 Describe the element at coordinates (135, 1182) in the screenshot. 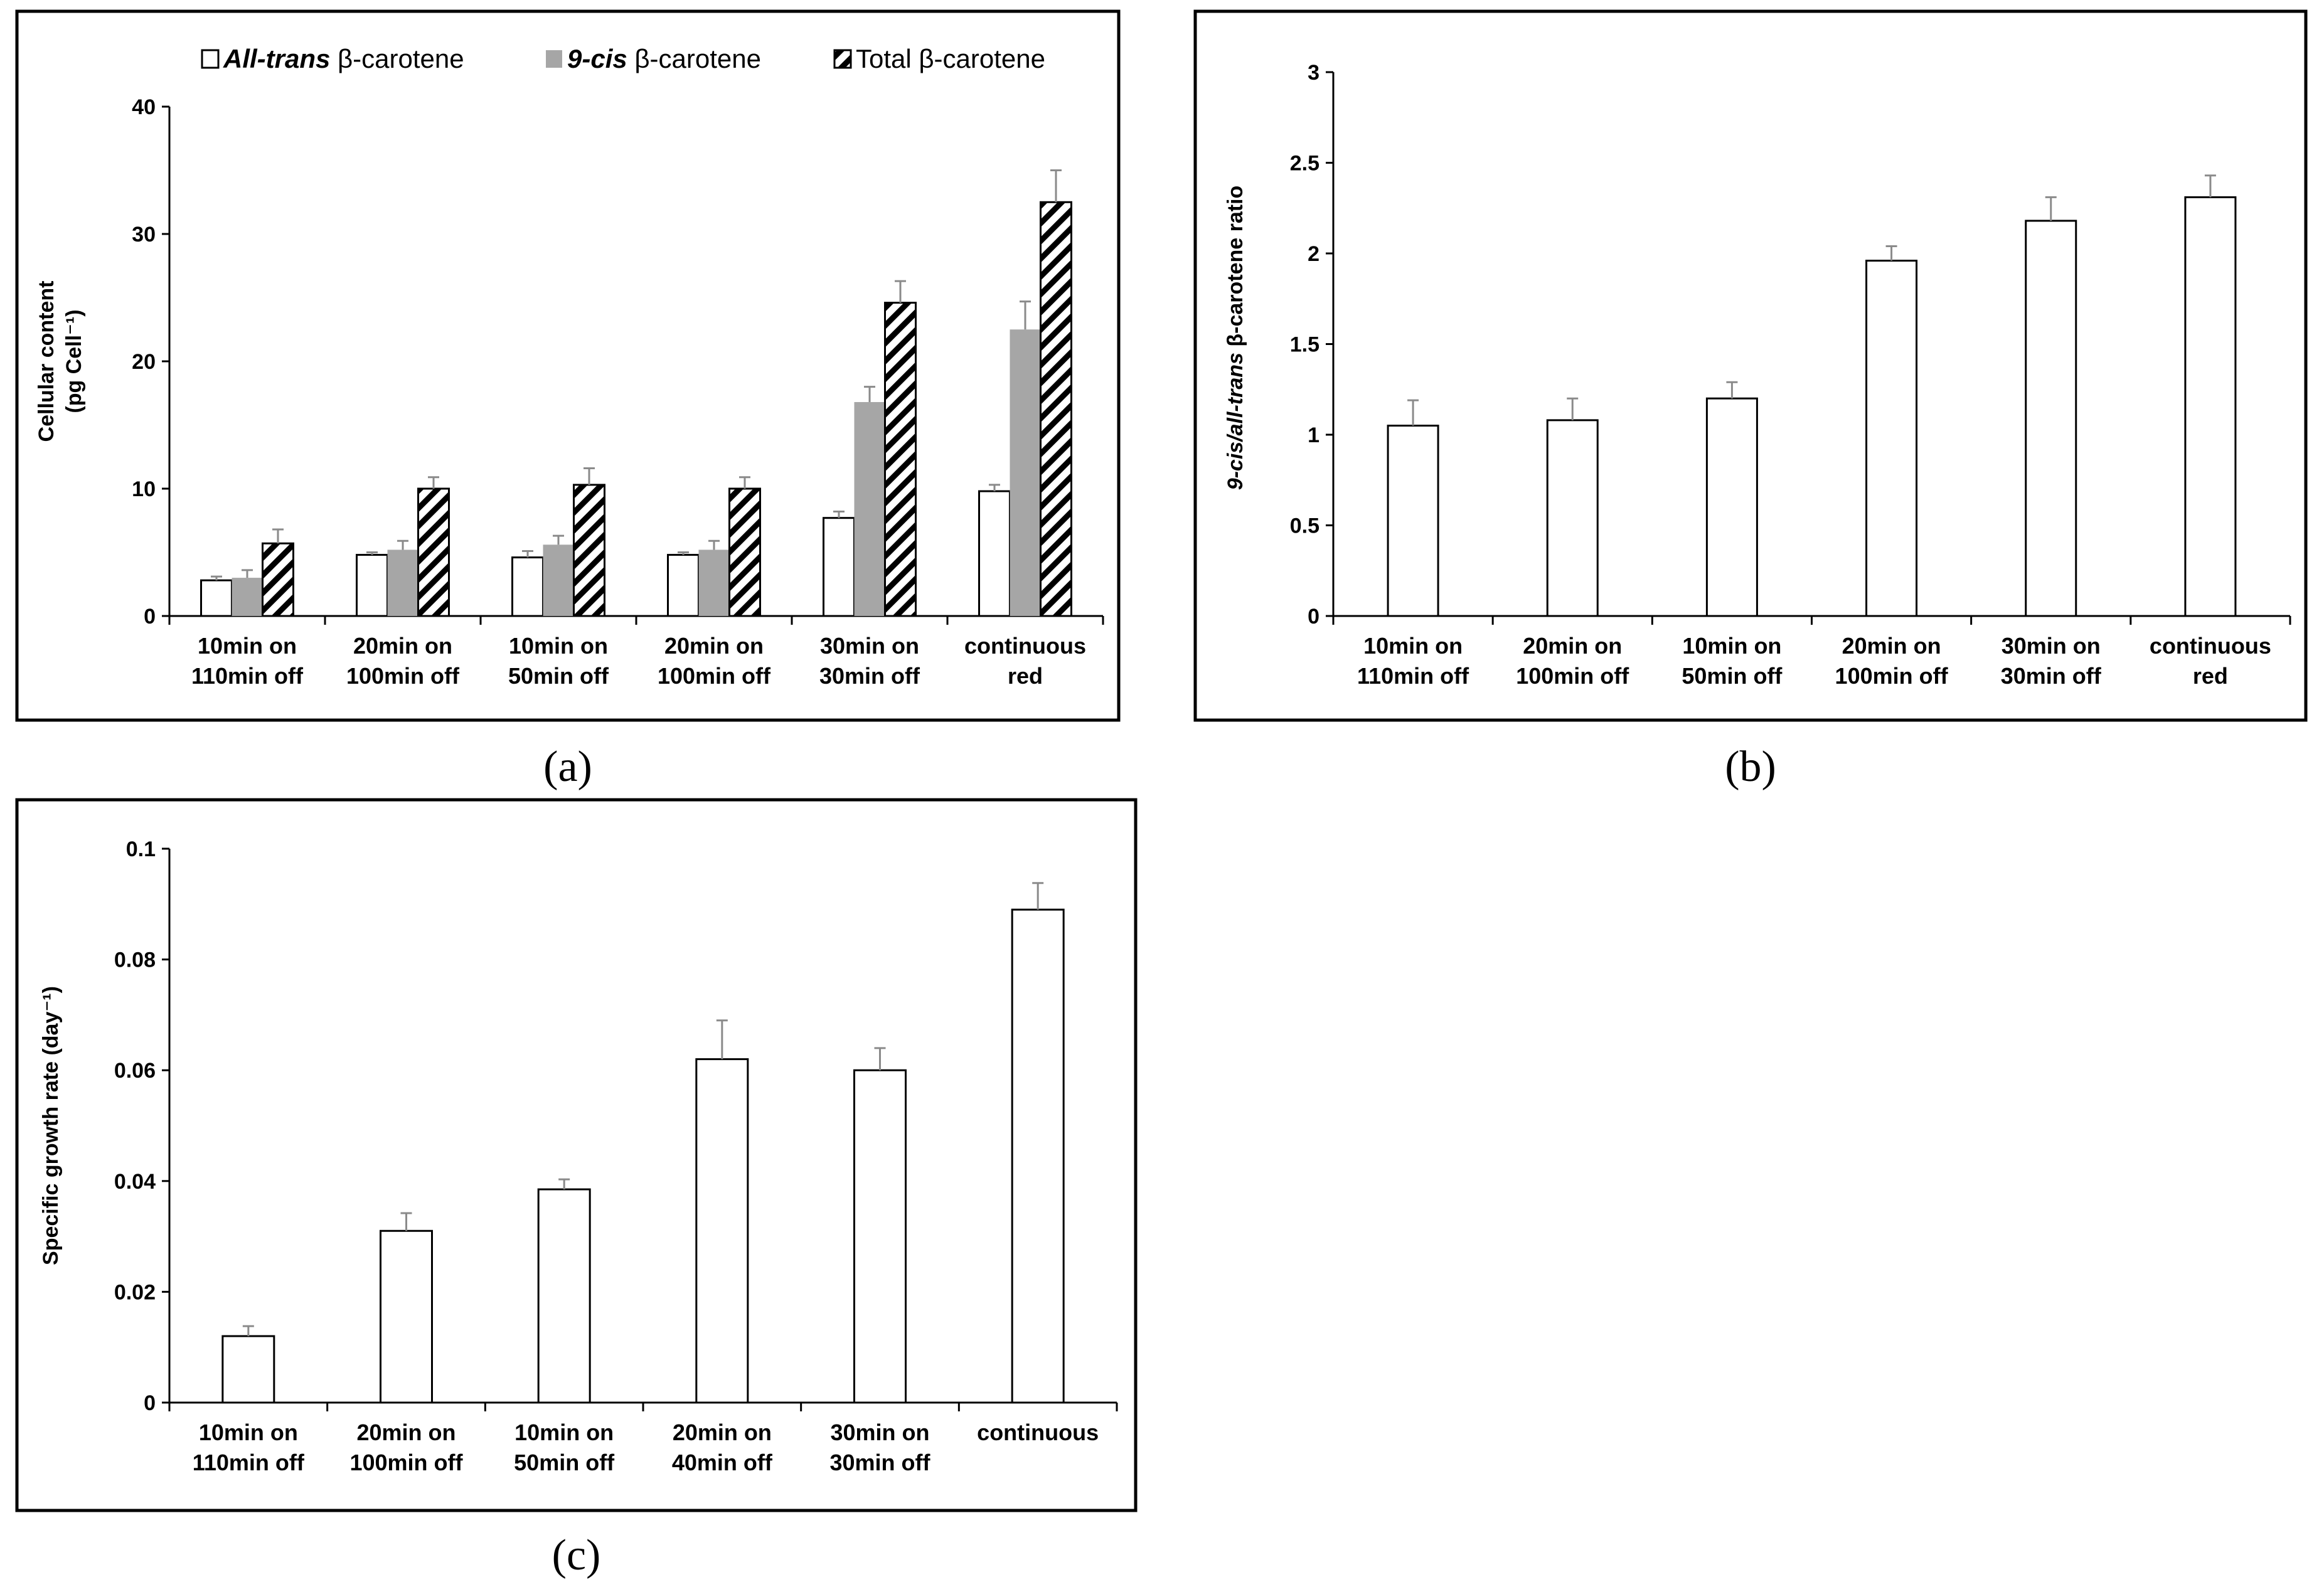

I see `y-tick-label: 0.04` at that location.